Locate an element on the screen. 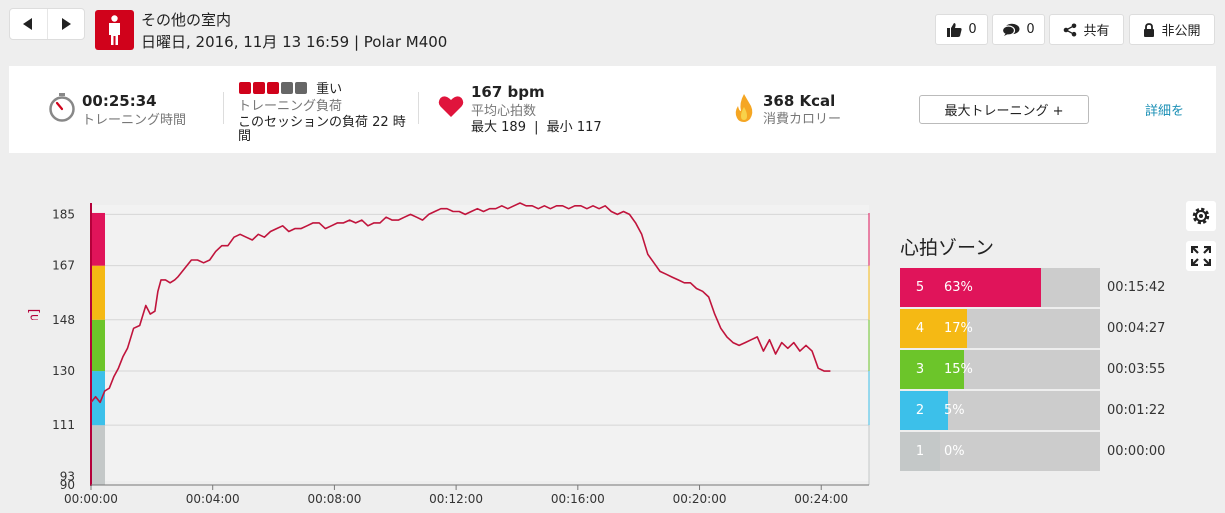  avg-hr-label: 平均心拍数 is located at coordinates (504, 111).